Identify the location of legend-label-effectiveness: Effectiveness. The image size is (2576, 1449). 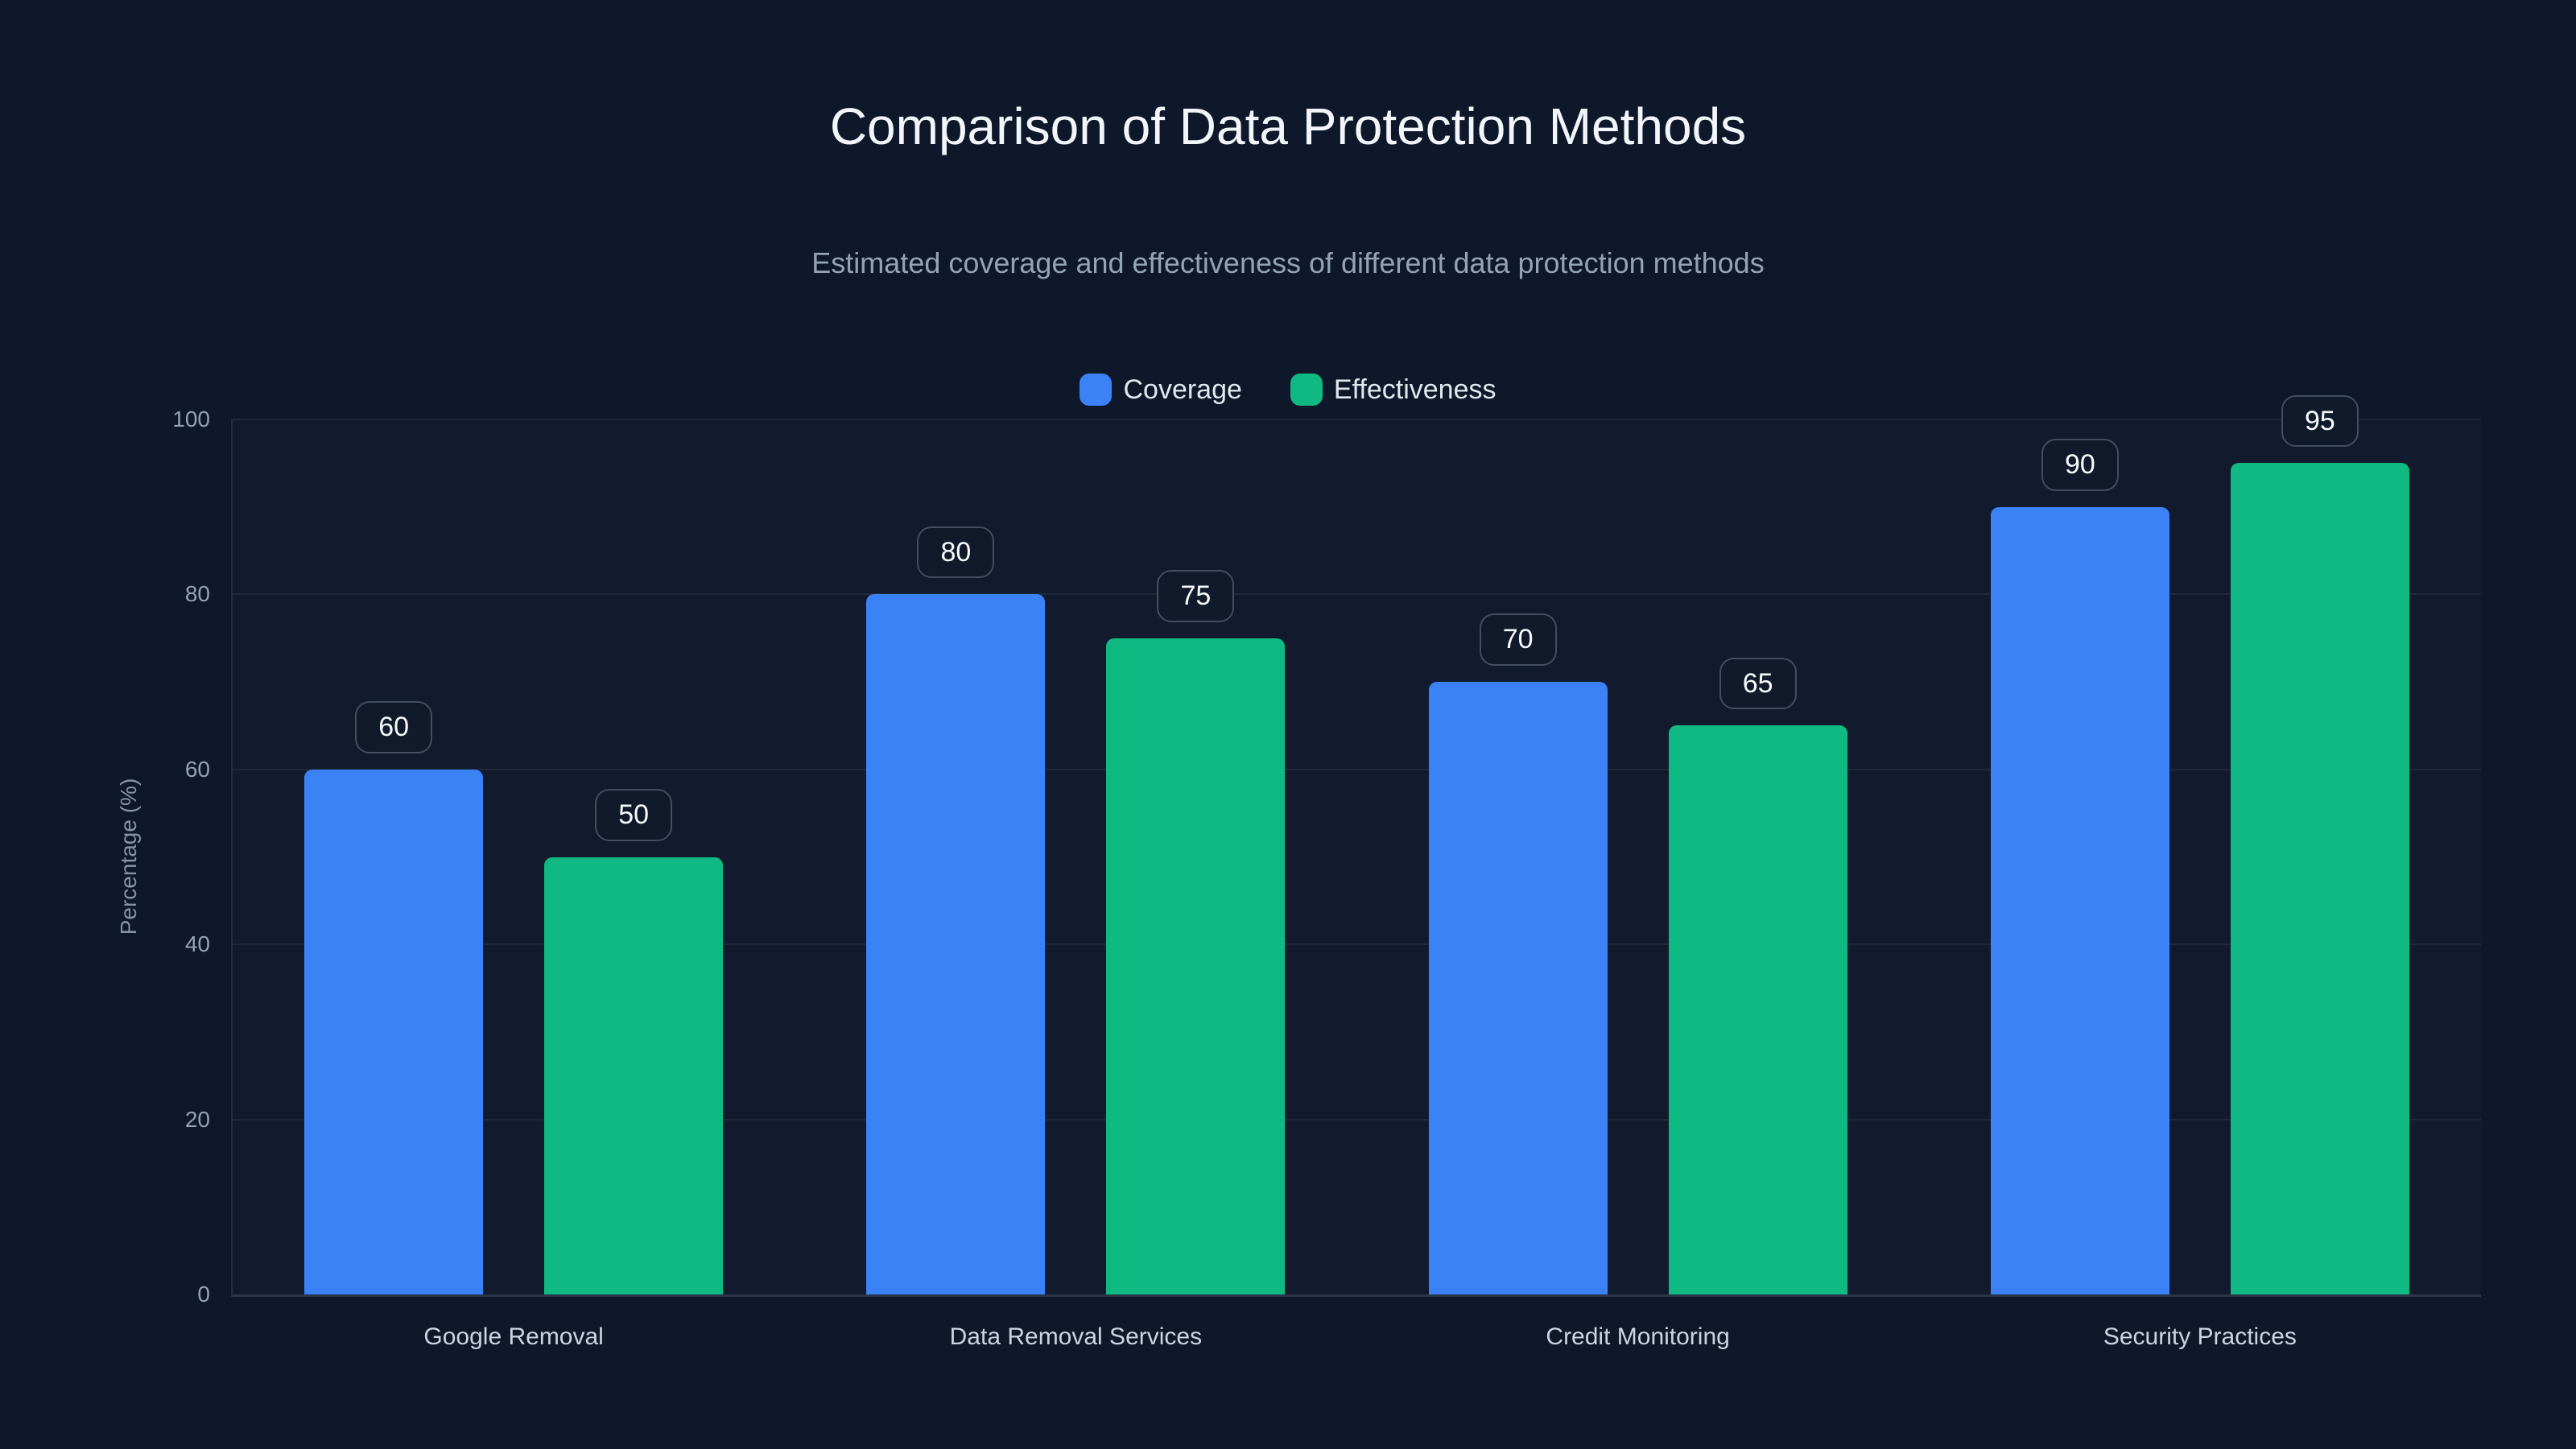
(1414, 389).